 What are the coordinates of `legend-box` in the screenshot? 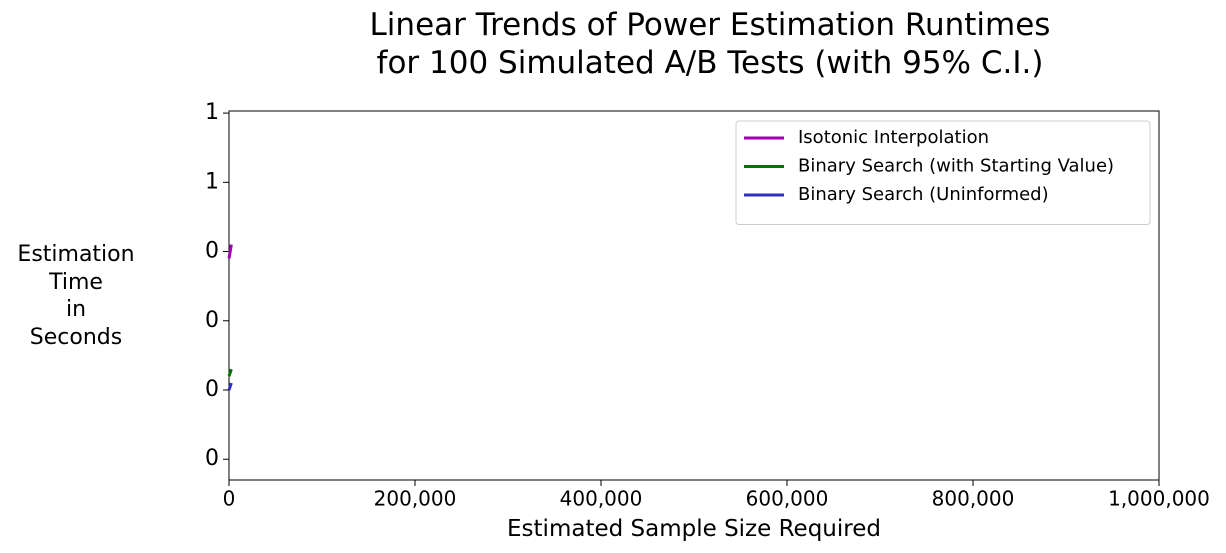 It's located at (943, 172).